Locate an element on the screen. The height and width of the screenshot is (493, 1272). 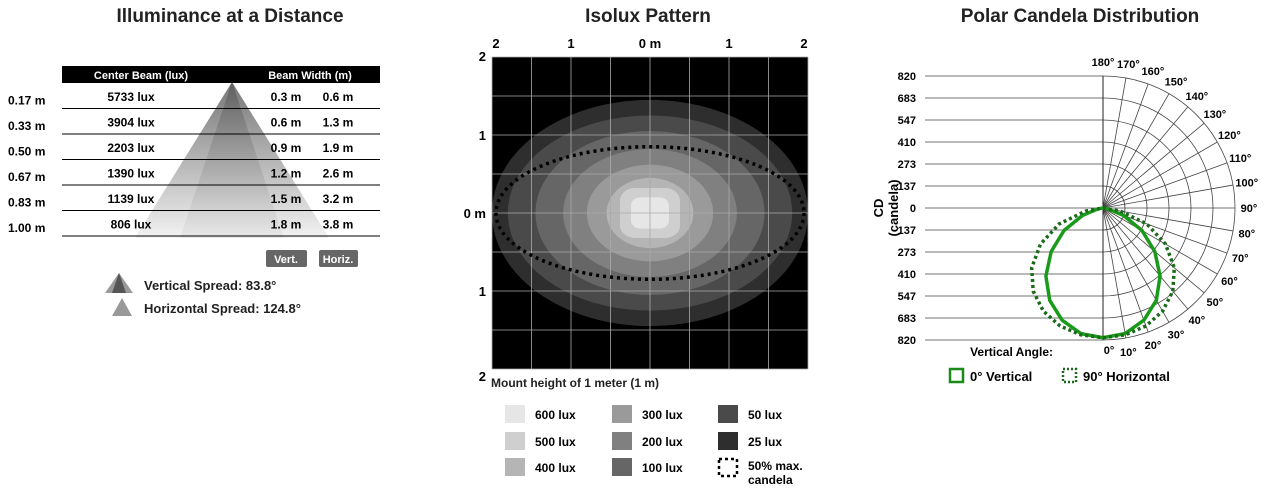
distance-label: 0.50 m is located at coordinates (26, 152).